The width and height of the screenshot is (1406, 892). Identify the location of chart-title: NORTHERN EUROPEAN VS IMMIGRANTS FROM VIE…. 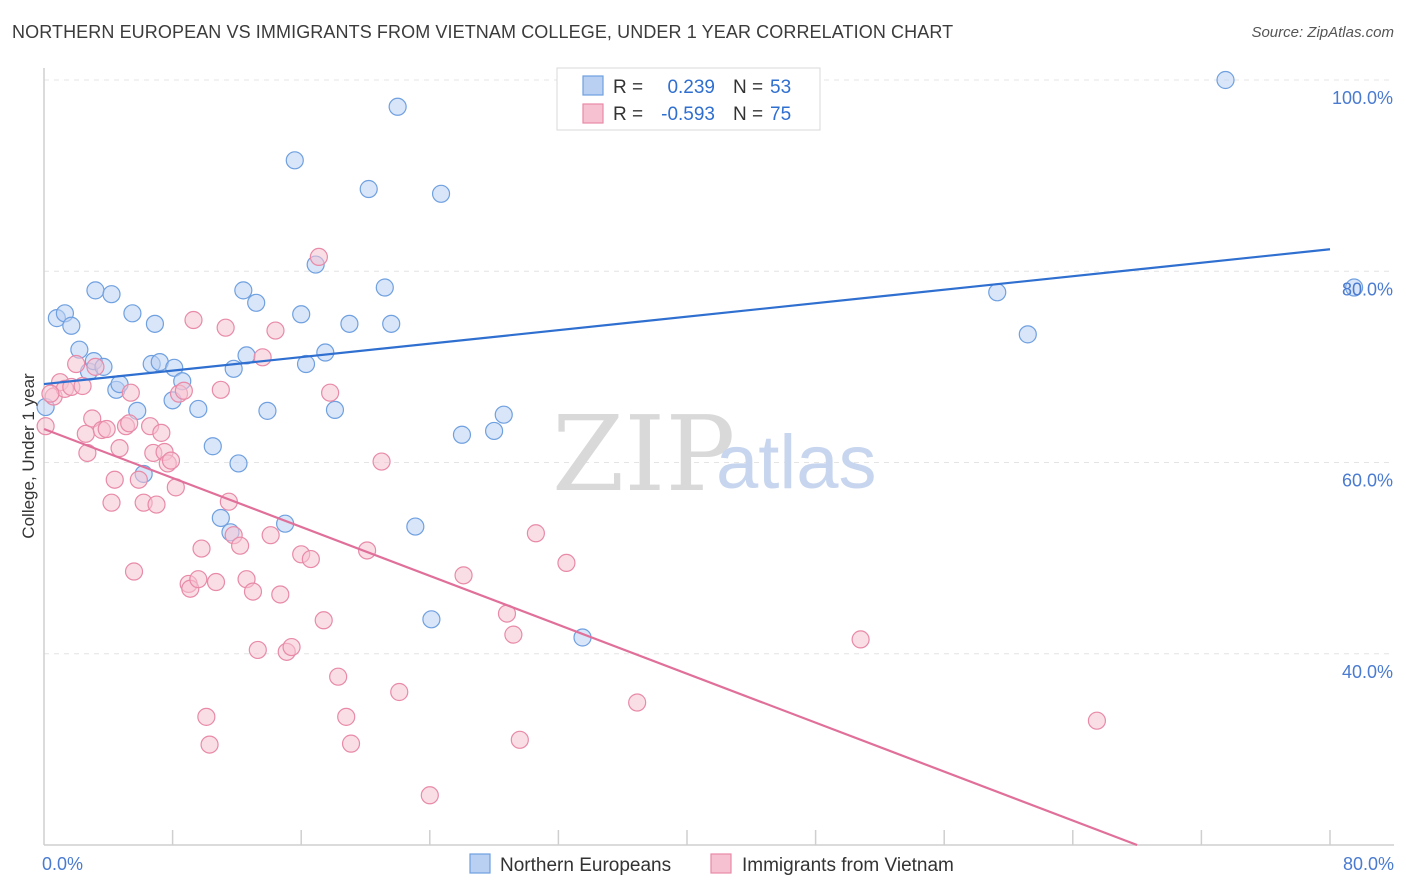
(483, 32).